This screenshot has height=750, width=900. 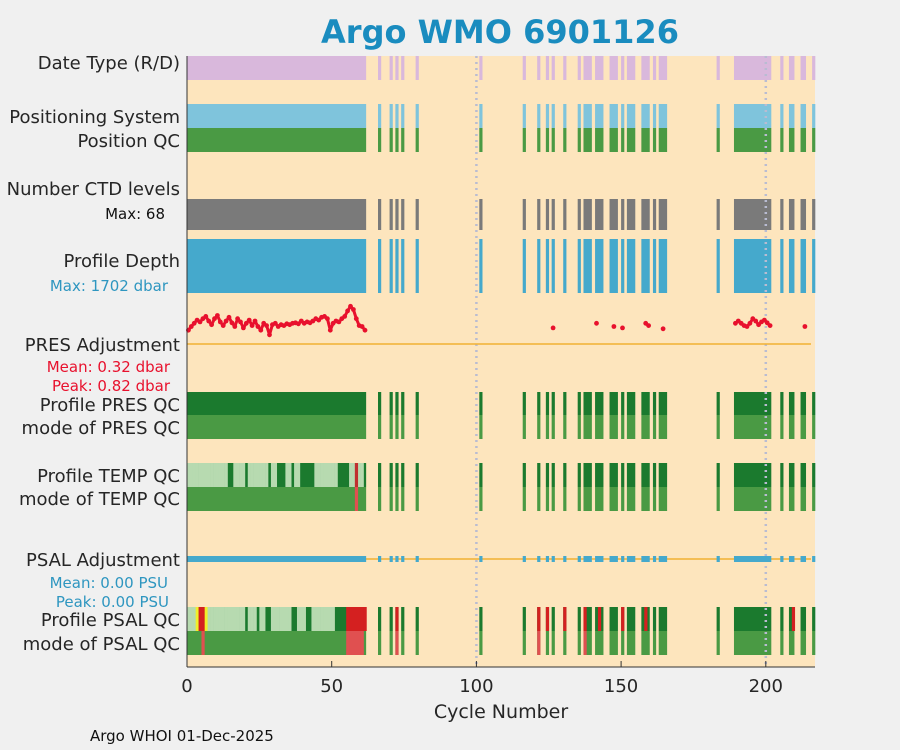 I want to click on row-label-mode-pres-qc: mode of PRES QC, so click(x=101, y=428).